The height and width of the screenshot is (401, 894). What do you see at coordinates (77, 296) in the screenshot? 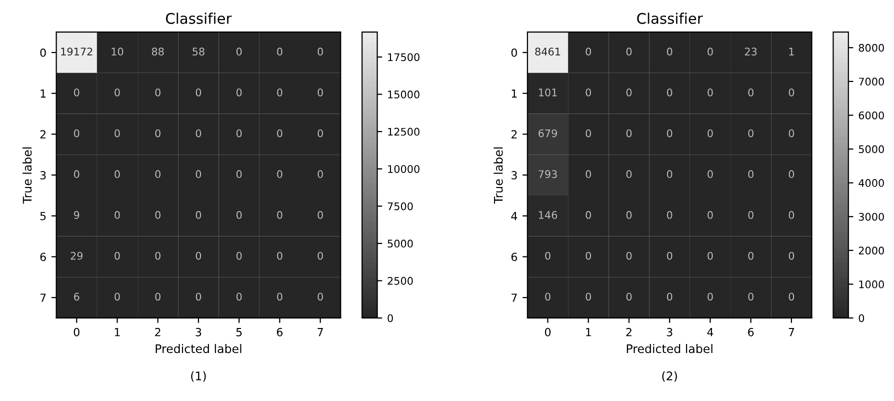
I see `data-label: 6` at bounding box center [77, 296].